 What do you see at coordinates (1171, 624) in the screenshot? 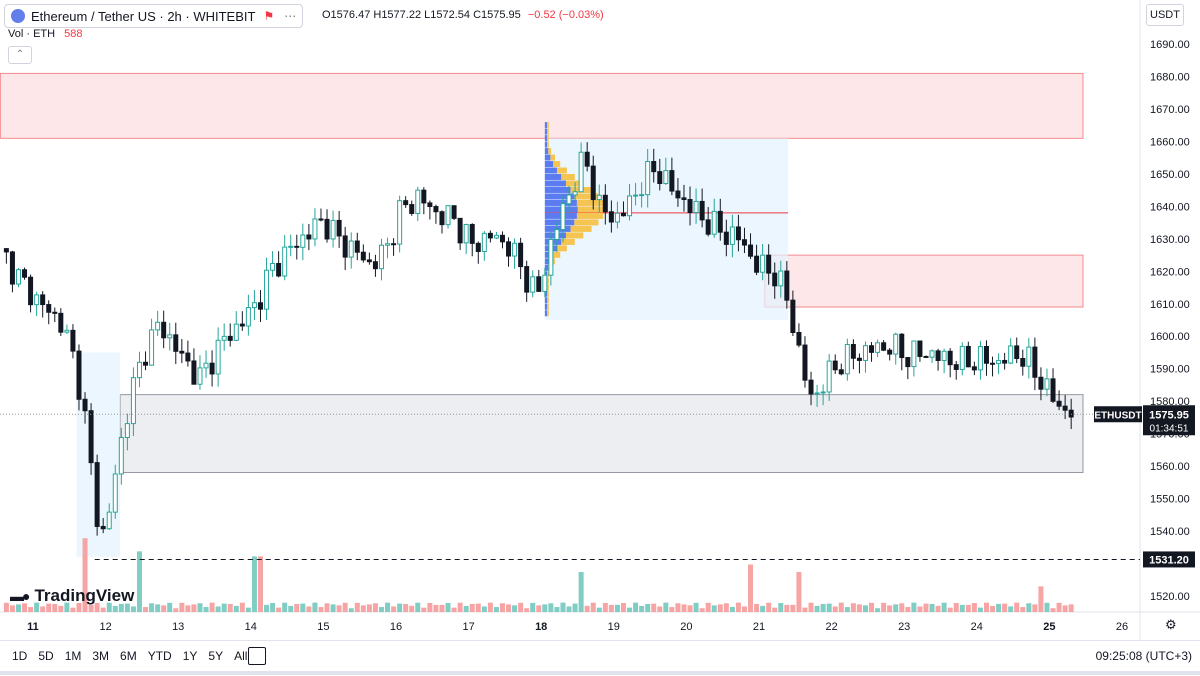
I see `settings-gear-icon: ⚙` at bounding box center [1171, 624].